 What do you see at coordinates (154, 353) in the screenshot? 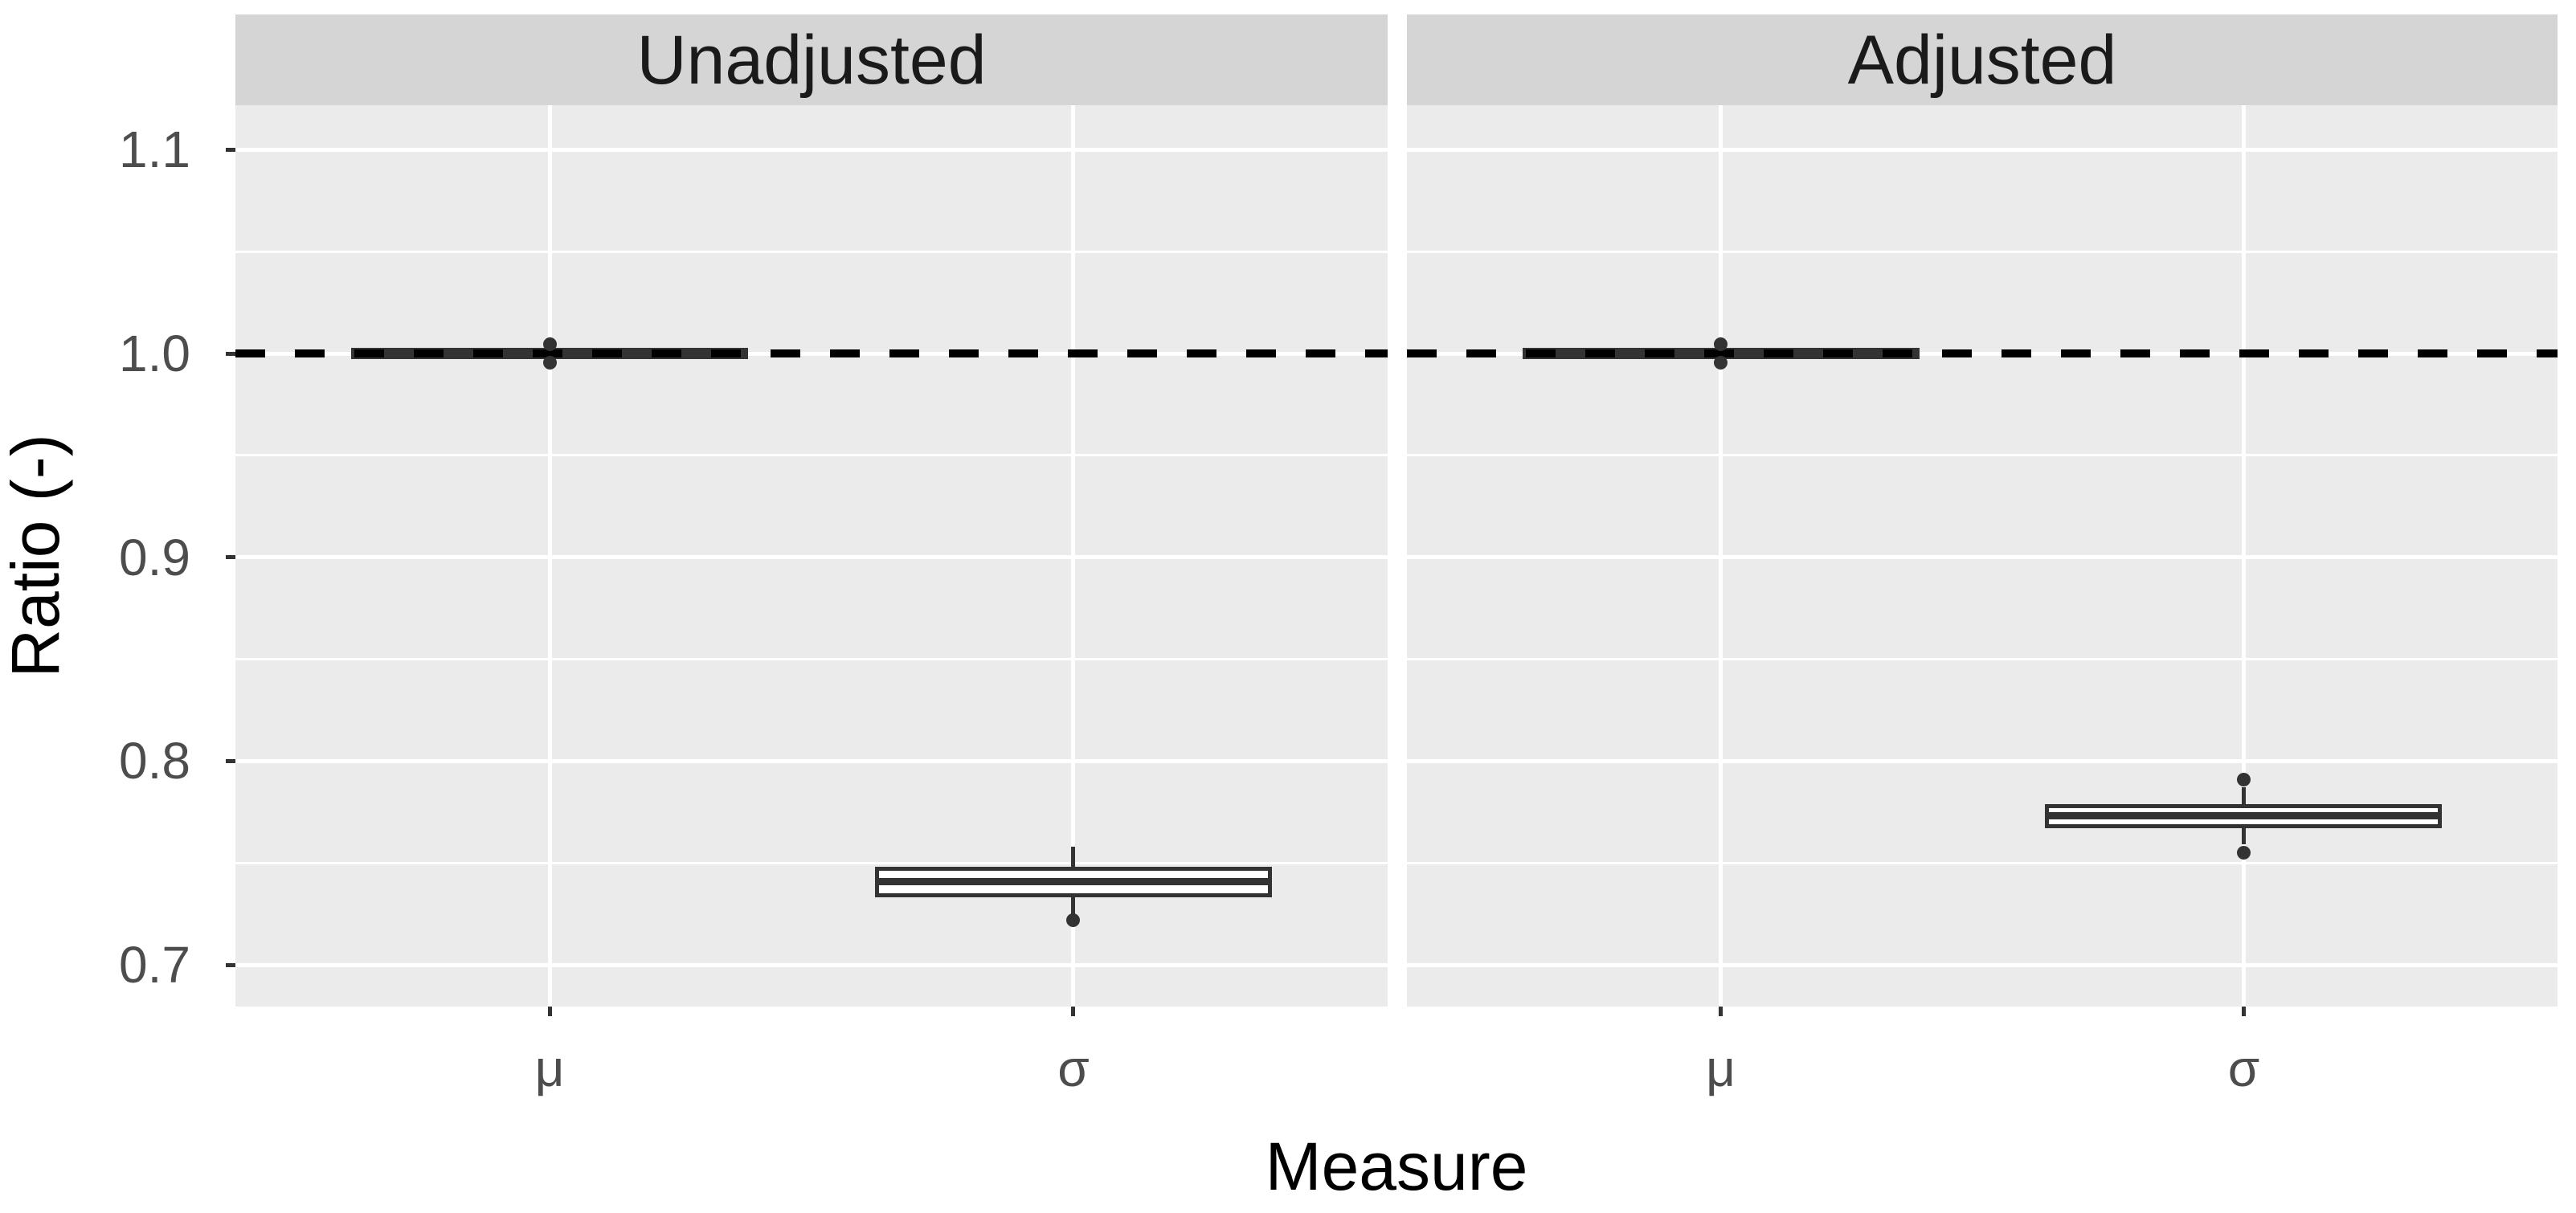
I see `y-tick-label: 1.0` at bounding box center [154, 353].